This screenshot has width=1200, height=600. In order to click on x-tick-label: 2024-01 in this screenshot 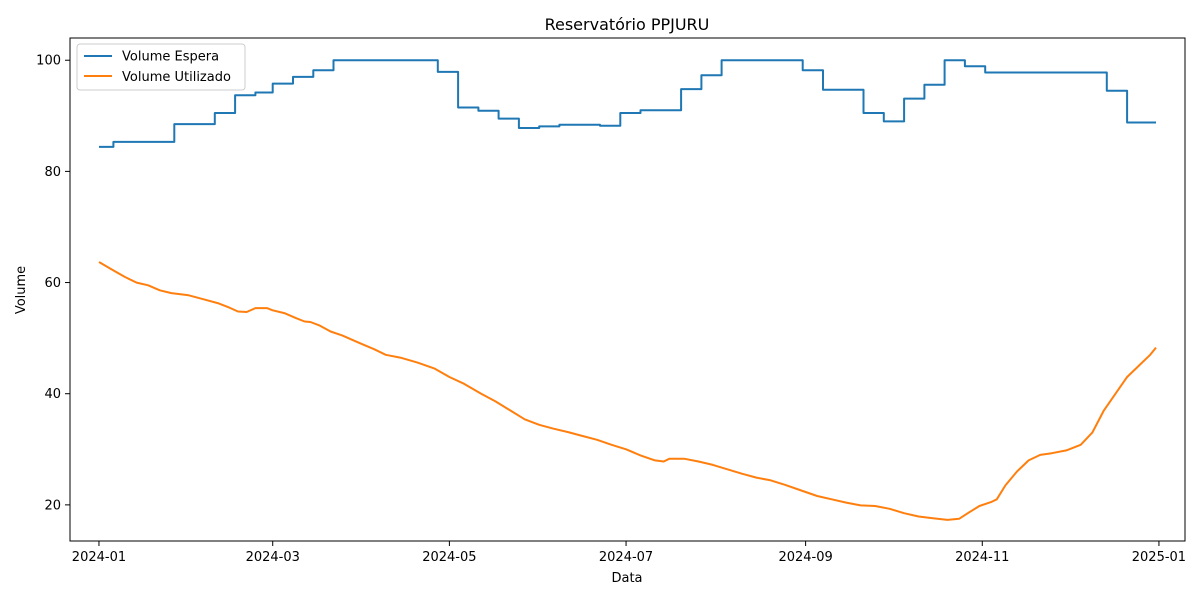, I will do `click(99, 557)`.